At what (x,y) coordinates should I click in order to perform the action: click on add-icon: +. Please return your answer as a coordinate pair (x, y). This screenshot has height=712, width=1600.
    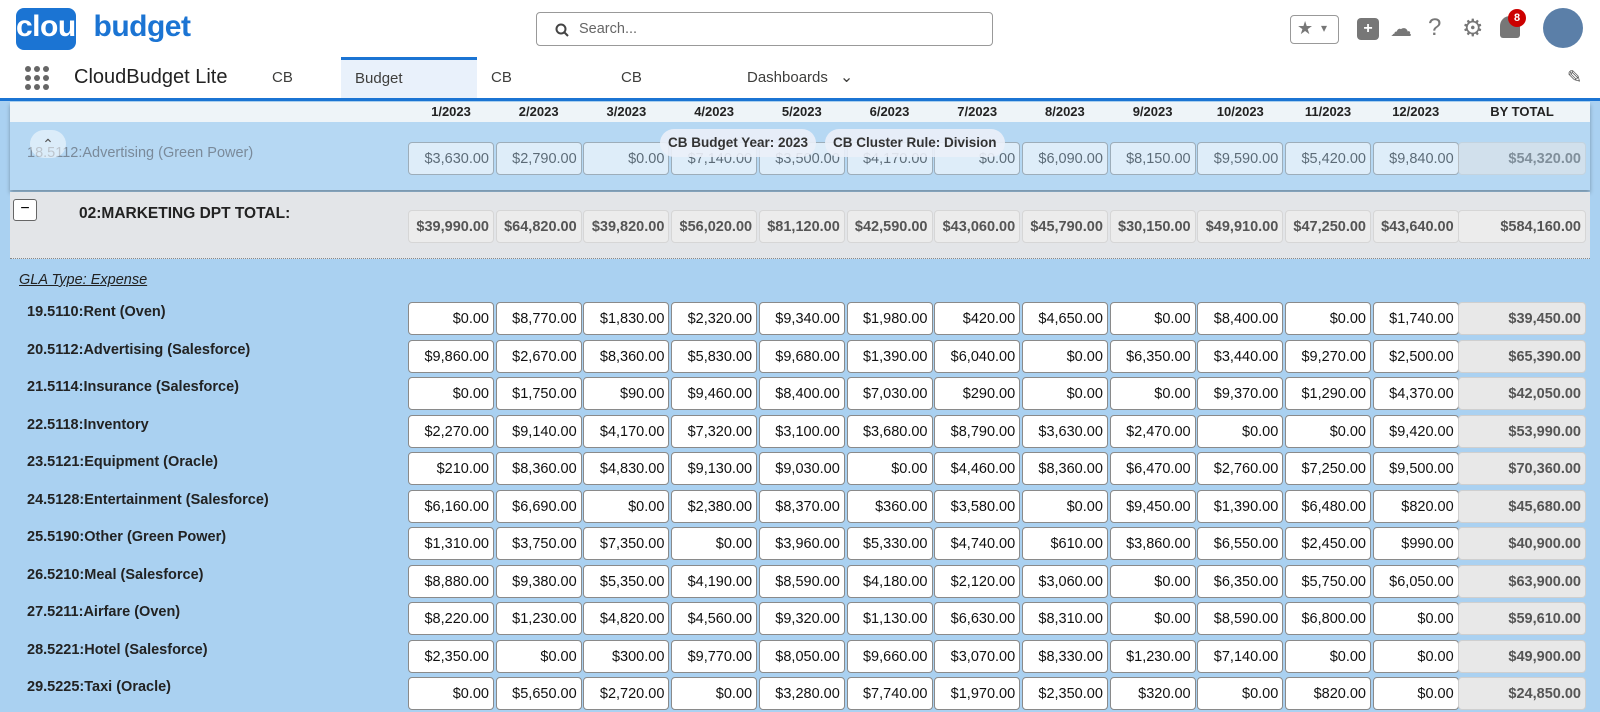
    Looking at the image, I should click on (1368, 29).